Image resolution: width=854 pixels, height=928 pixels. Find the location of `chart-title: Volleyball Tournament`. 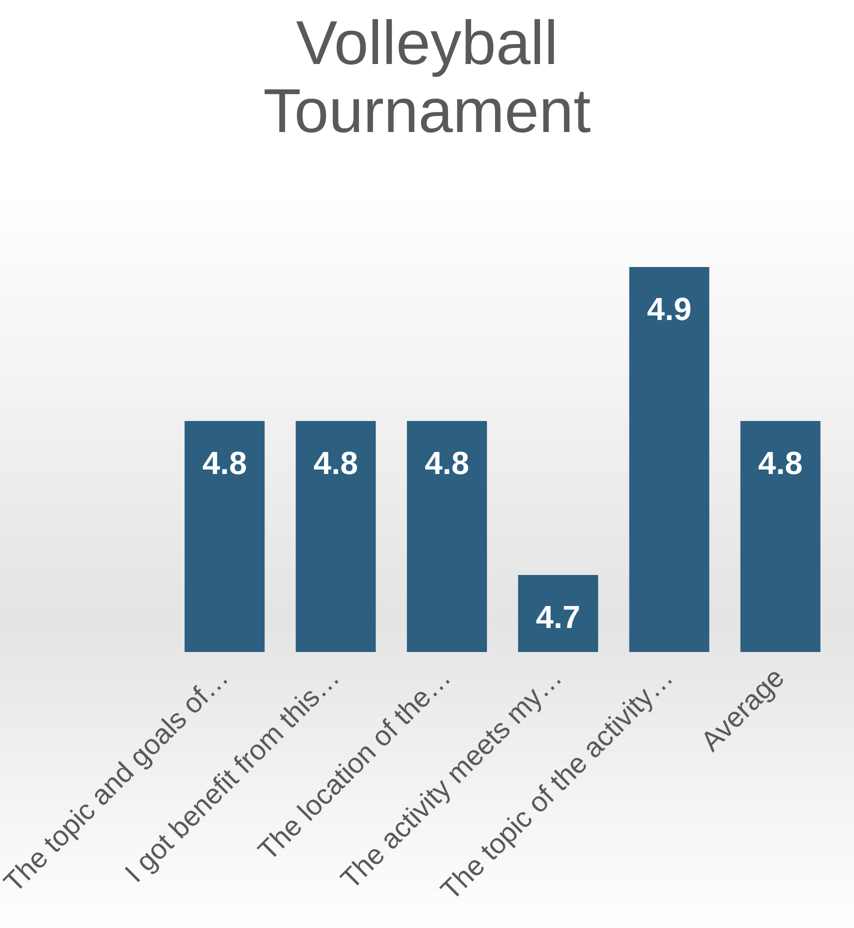

chart-title: Volleyball Tournament is located at coordinates (427, 78).